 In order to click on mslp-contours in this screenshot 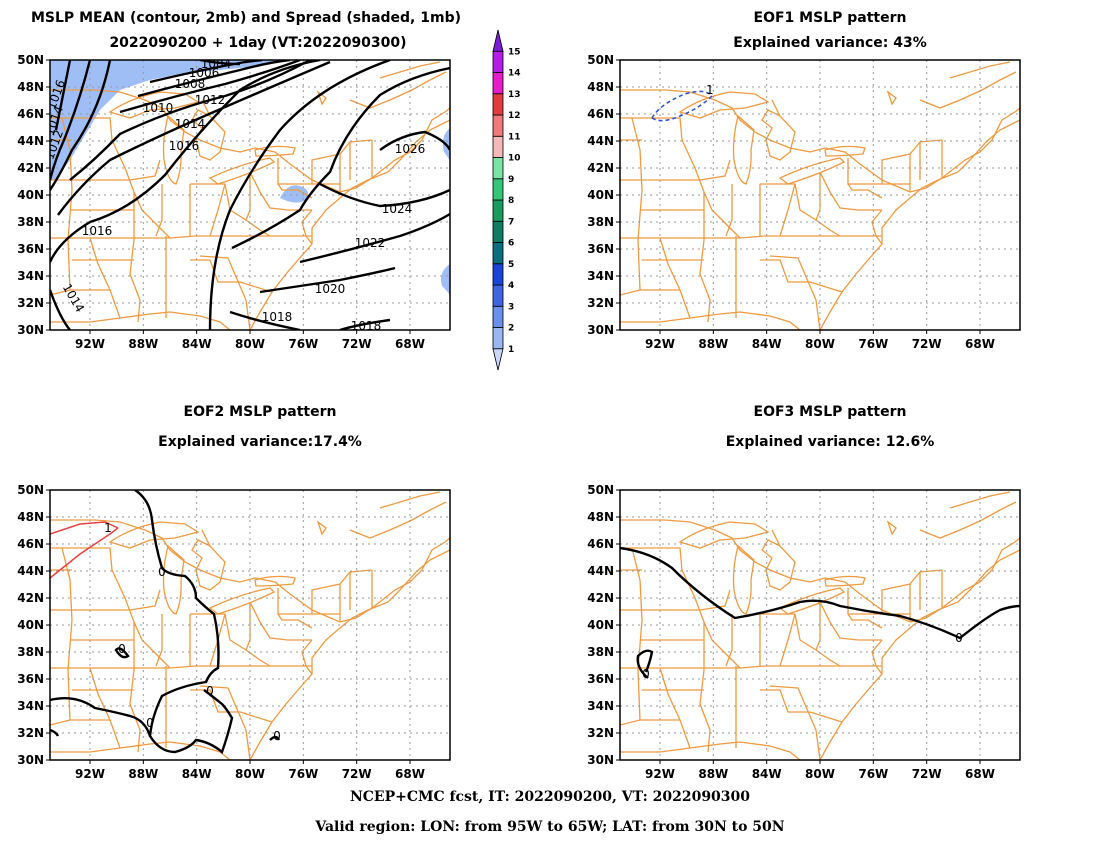, I will do `click(250, 195)`.